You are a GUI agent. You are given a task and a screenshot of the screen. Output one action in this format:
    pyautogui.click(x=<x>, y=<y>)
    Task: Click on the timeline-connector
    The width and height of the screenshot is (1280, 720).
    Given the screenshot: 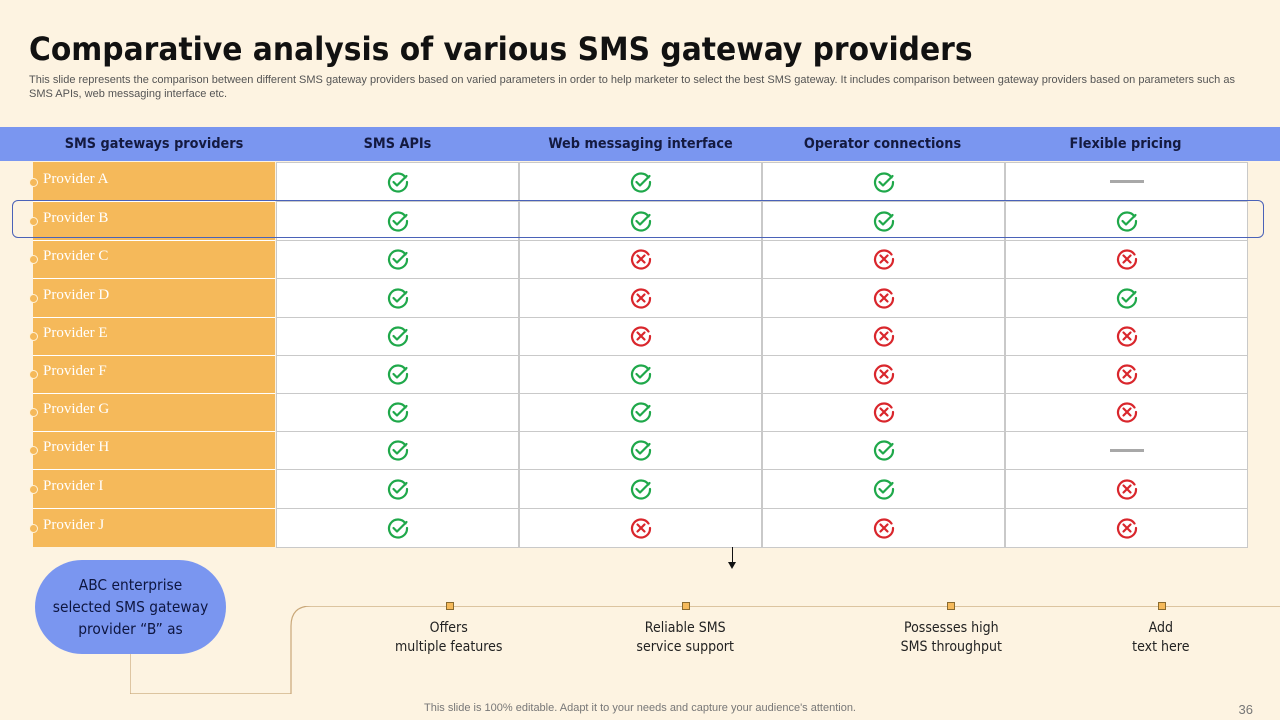 What is the action you would take?
    pyautogui.click(x=705, y=650)
    